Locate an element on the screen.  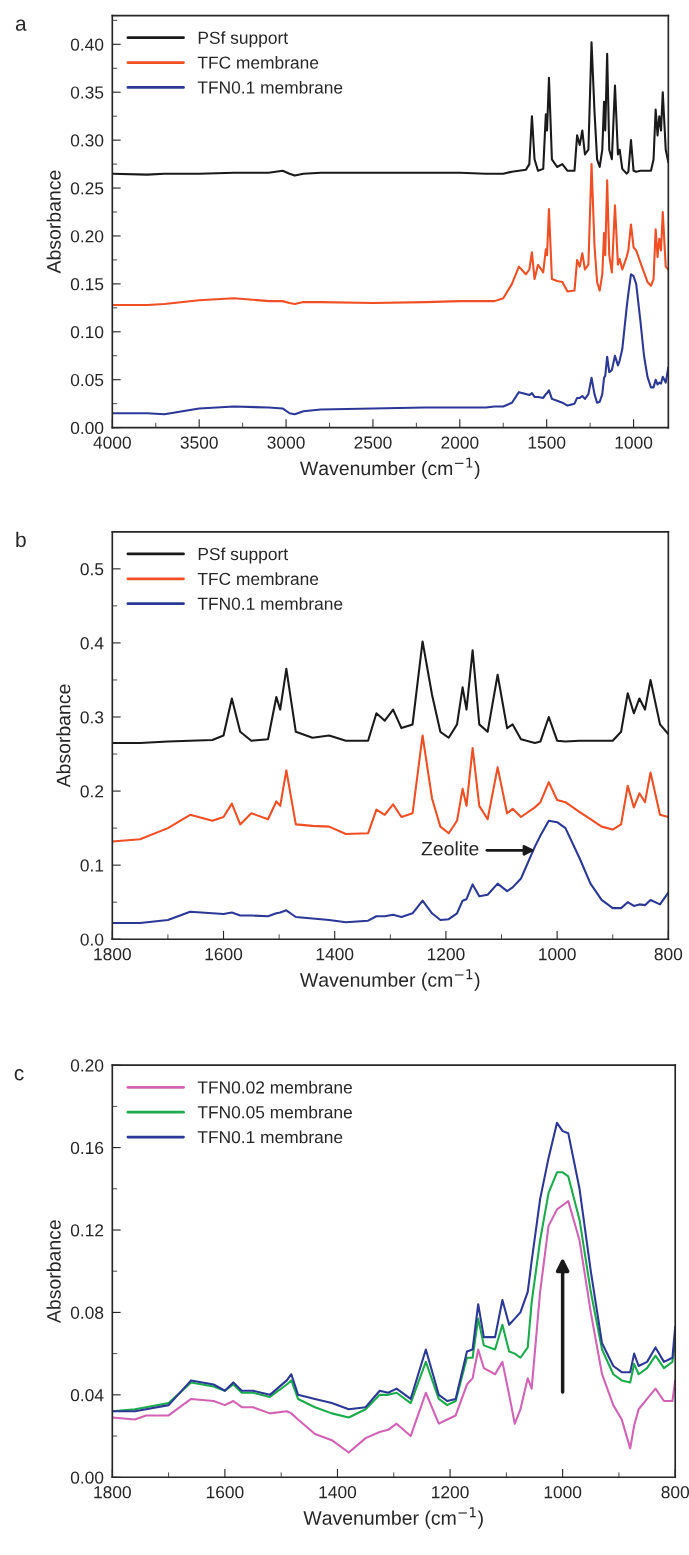
legend-label: TFN0.02 membrane is located at coordinates (274, 1087).